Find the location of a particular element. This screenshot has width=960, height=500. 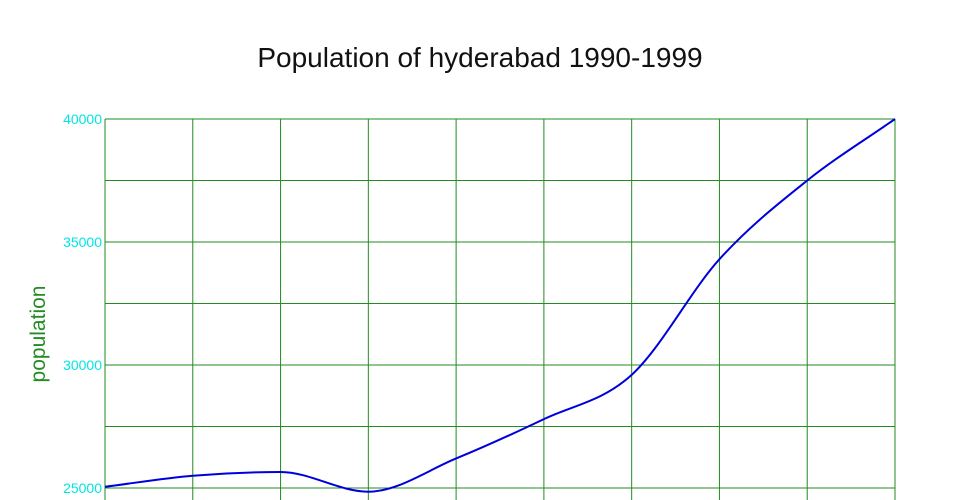

y-axis-ticks: 25000 30000 35000 40000 is located at coordinates (82, 303).